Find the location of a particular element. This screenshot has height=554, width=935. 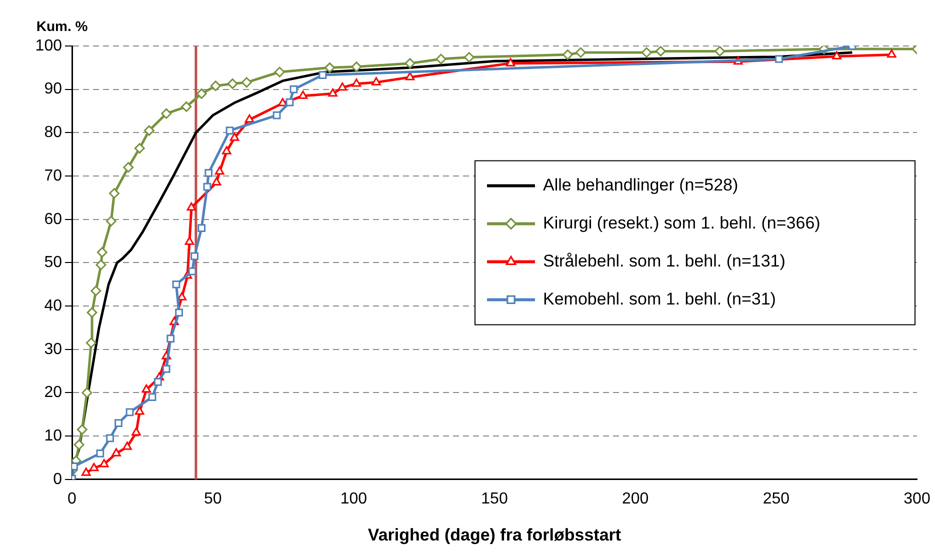

y-tick-label: 20 is located at coordinates (53, 393).